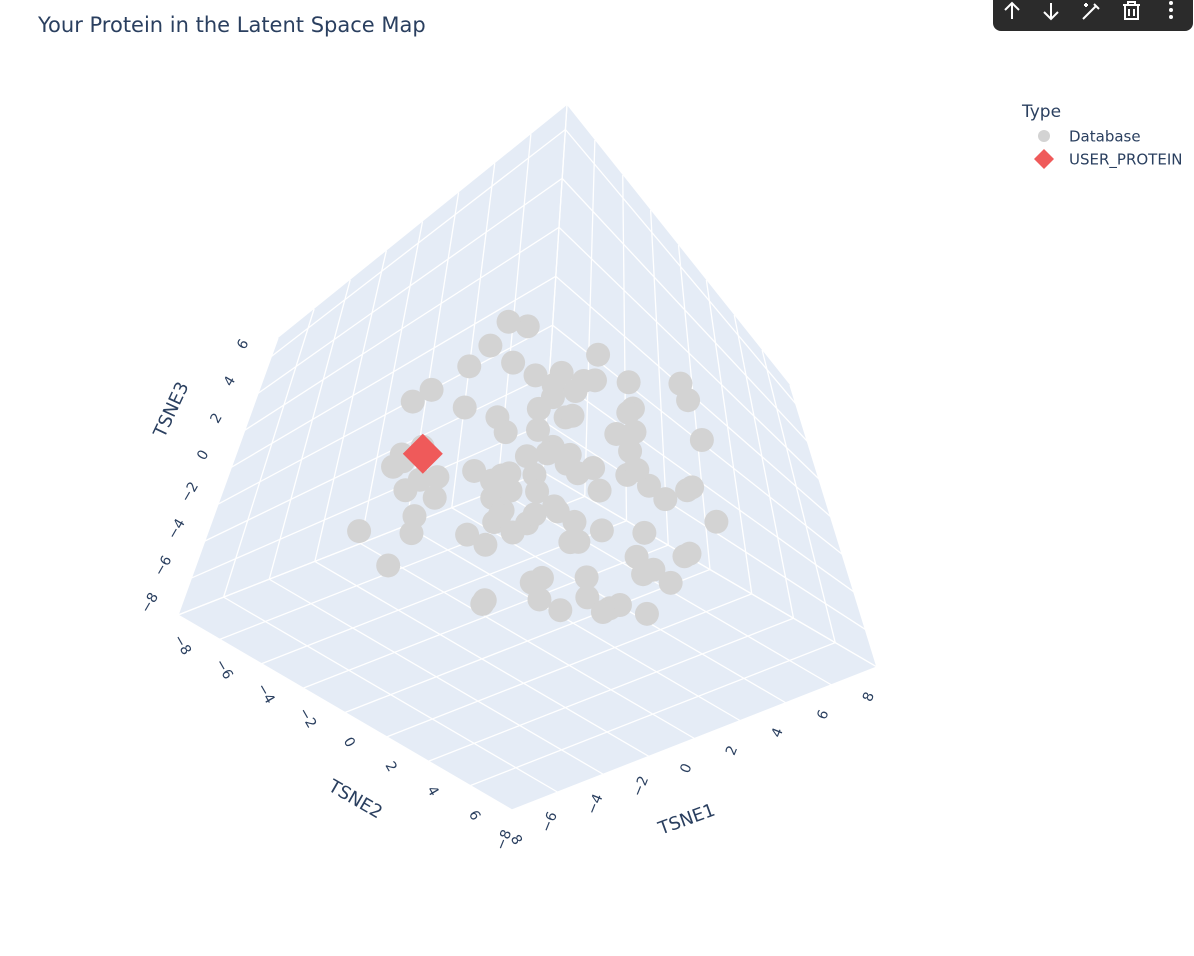 The height and width of the screenshot is (956, 1194). What do you see at coordinates (243, 345) in the screenshot?
I see `z-tick-label: 6` at bounding box center [243, 345].